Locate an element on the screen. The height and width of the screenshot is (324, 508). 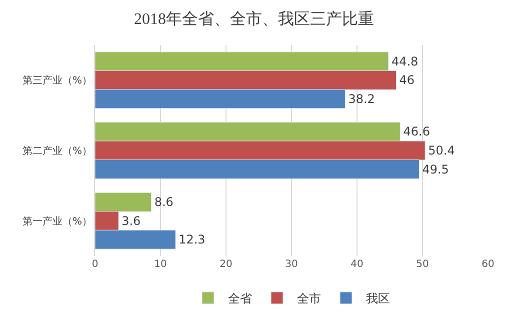
x-tick-label: 30 is located at coordinates (291, 264).